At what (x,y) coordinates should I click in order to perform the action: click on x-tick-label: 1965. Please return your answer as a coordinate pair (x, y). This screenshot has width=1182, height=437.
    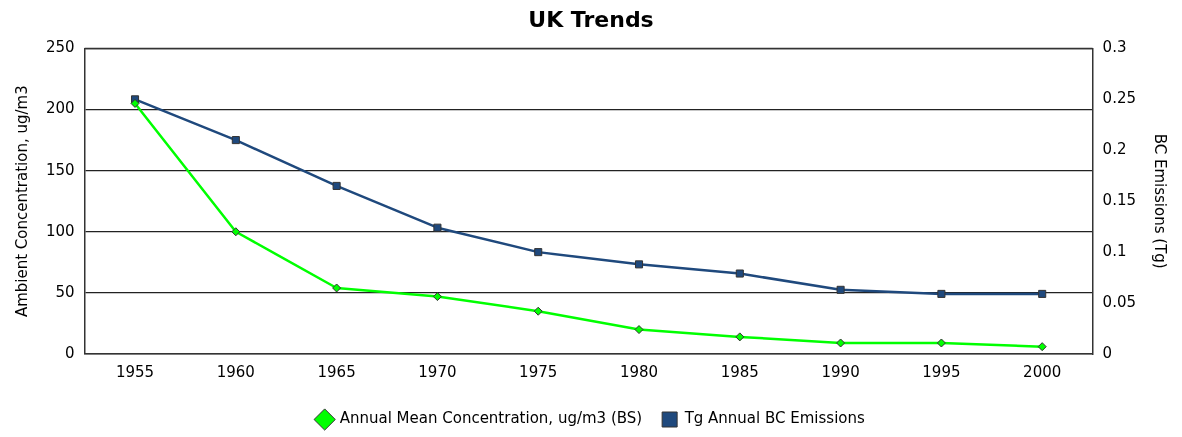
    Looking at the image, I should click on (336, 371).